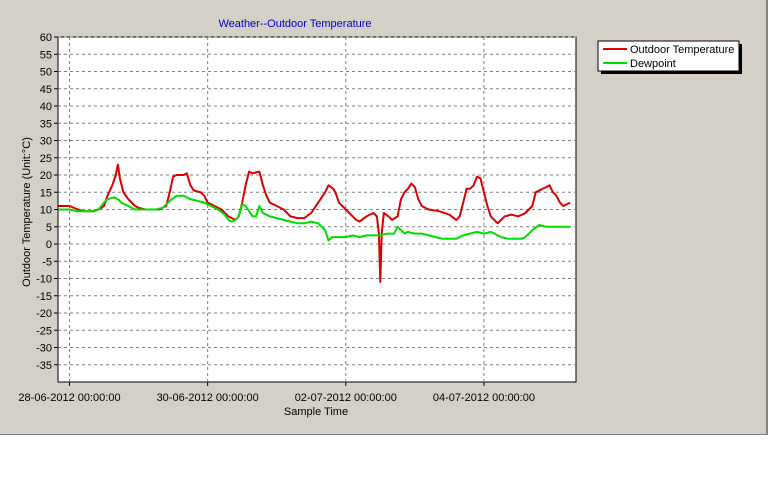 This screenshot has width=768, height=480. Describe the element at coordinates (49, 228) in the screenshot. I see `y-tick-label: 5` at that location.